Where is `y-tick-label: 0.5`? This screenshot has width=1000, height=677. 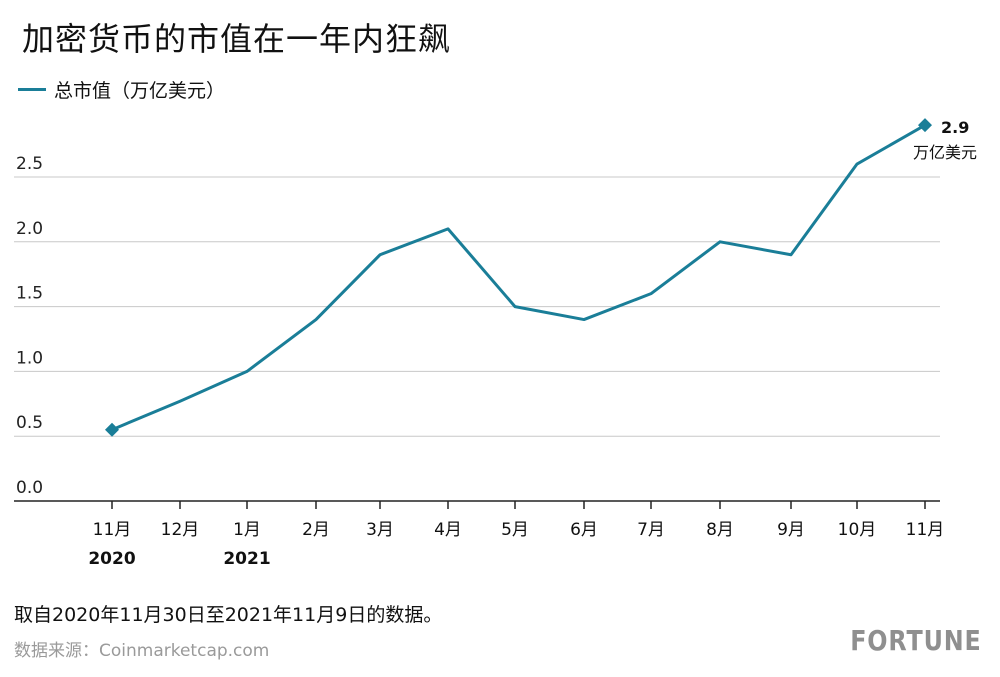
y-tick-label: 0.5 is located at coordinates (29, 423).